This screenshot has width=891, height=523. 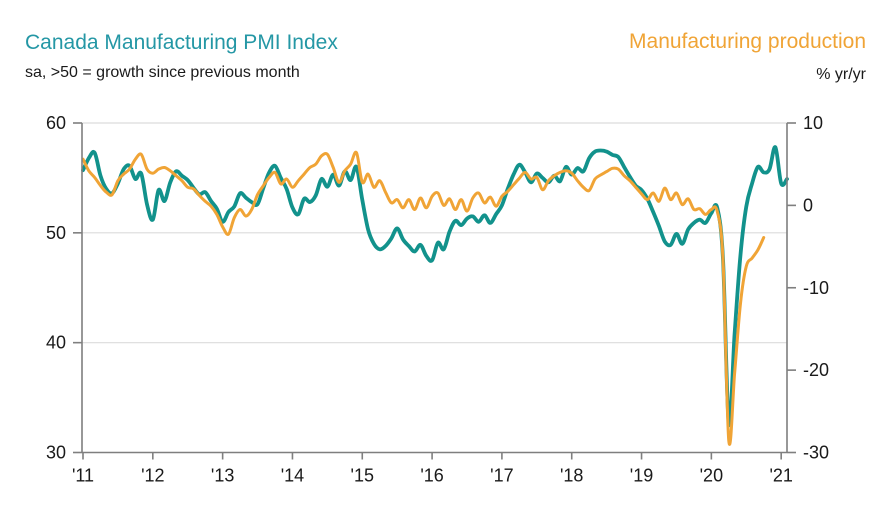 What do you see at coordinates (571, 476) in the screenshot?
I see `x-axis-tick-label: '18` at bounding box center [571, 476].